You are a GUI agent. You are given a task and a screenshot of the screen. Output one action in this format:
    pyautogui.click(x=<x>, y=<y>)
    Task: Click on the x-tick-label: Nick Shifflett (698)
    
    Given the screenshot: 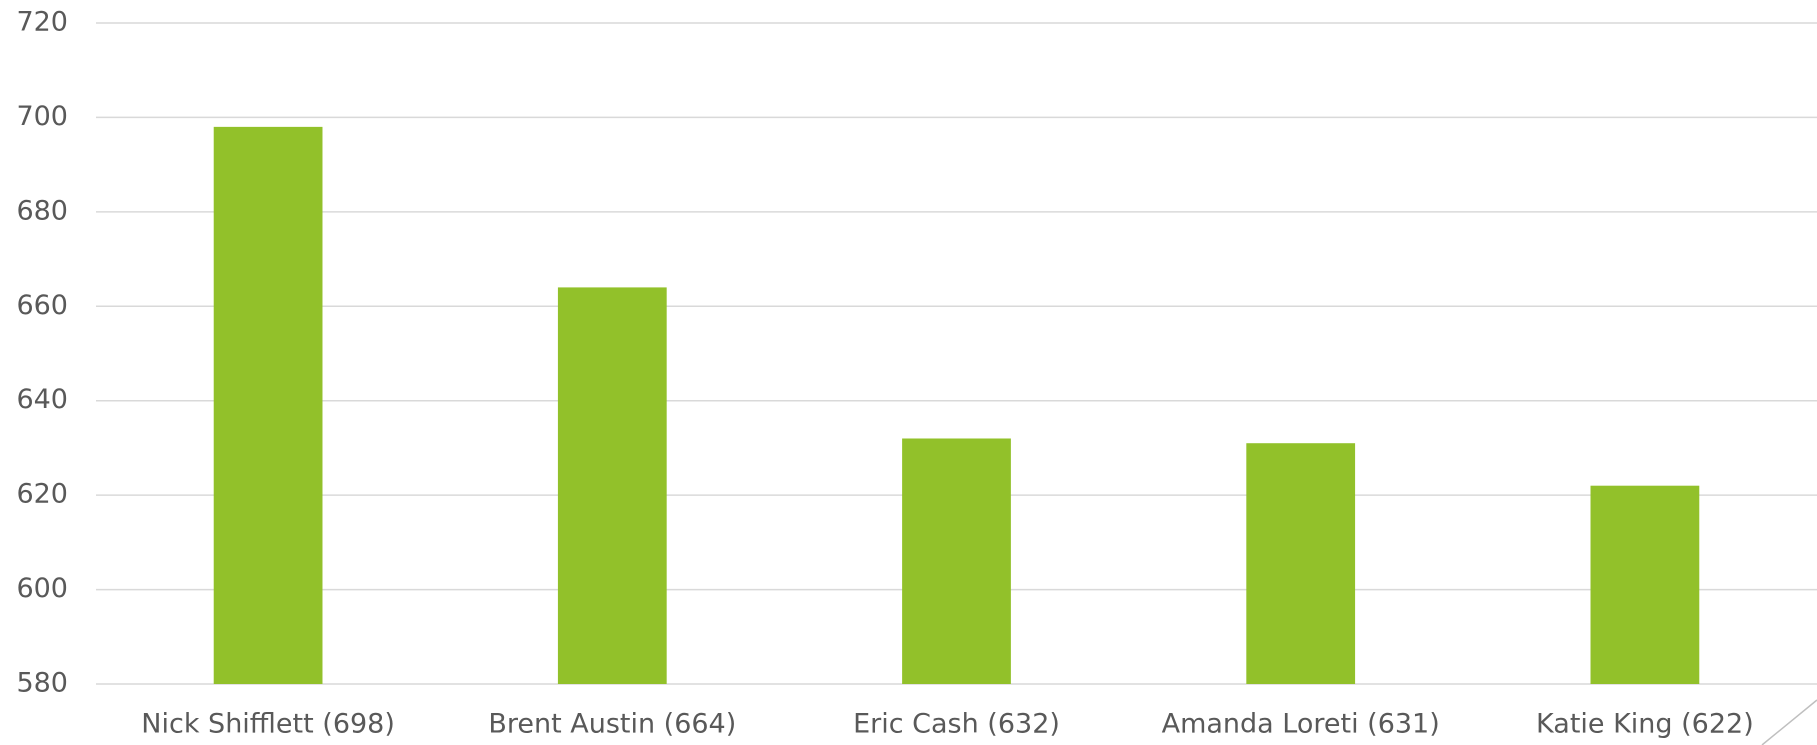 What is the action you would take?
    pyautogui.click(x=268, y=724)
    